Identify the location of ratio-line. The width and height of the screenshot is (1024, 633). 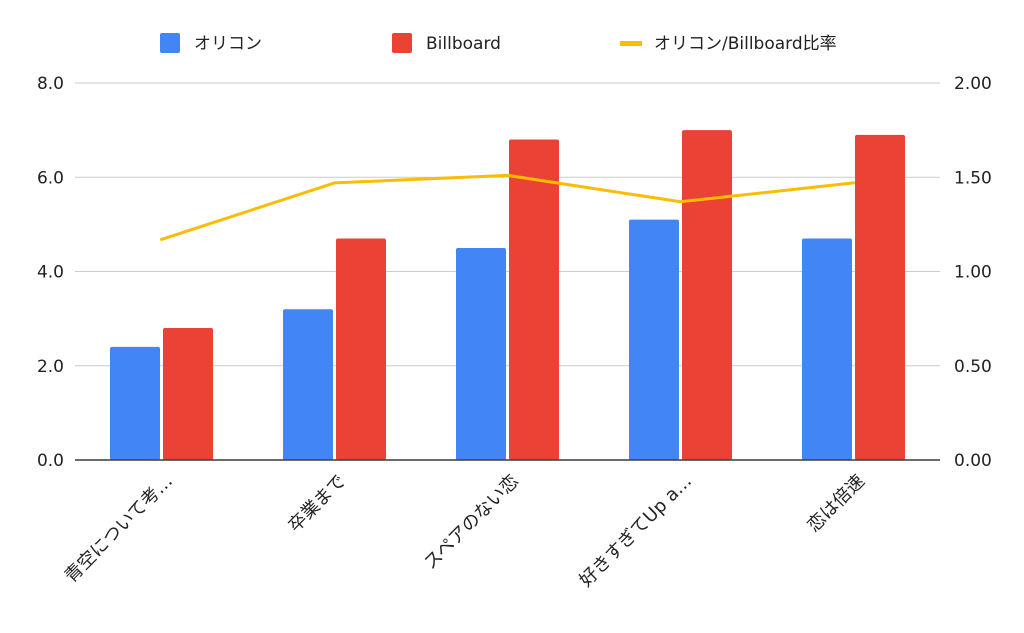
(507, 207).